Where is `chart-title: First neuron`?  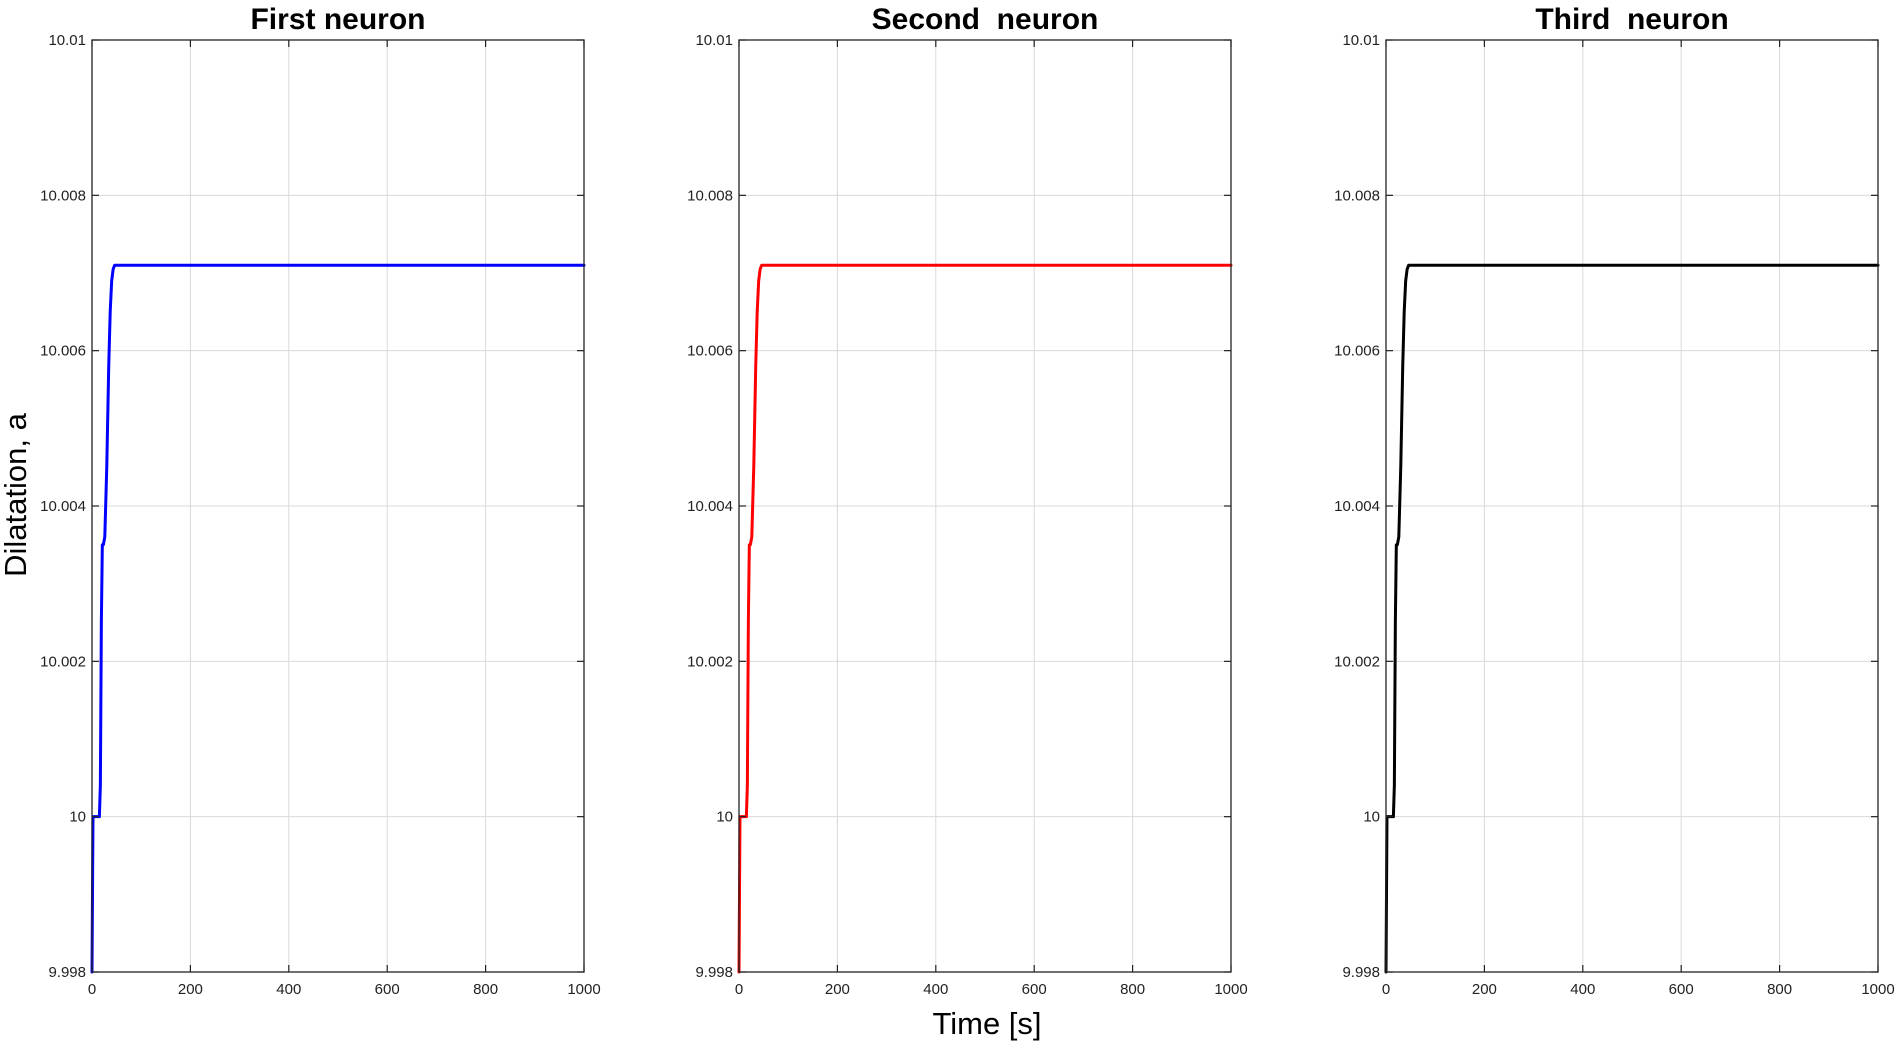 chart-title: First neuron is located at coordinates (337, 19).